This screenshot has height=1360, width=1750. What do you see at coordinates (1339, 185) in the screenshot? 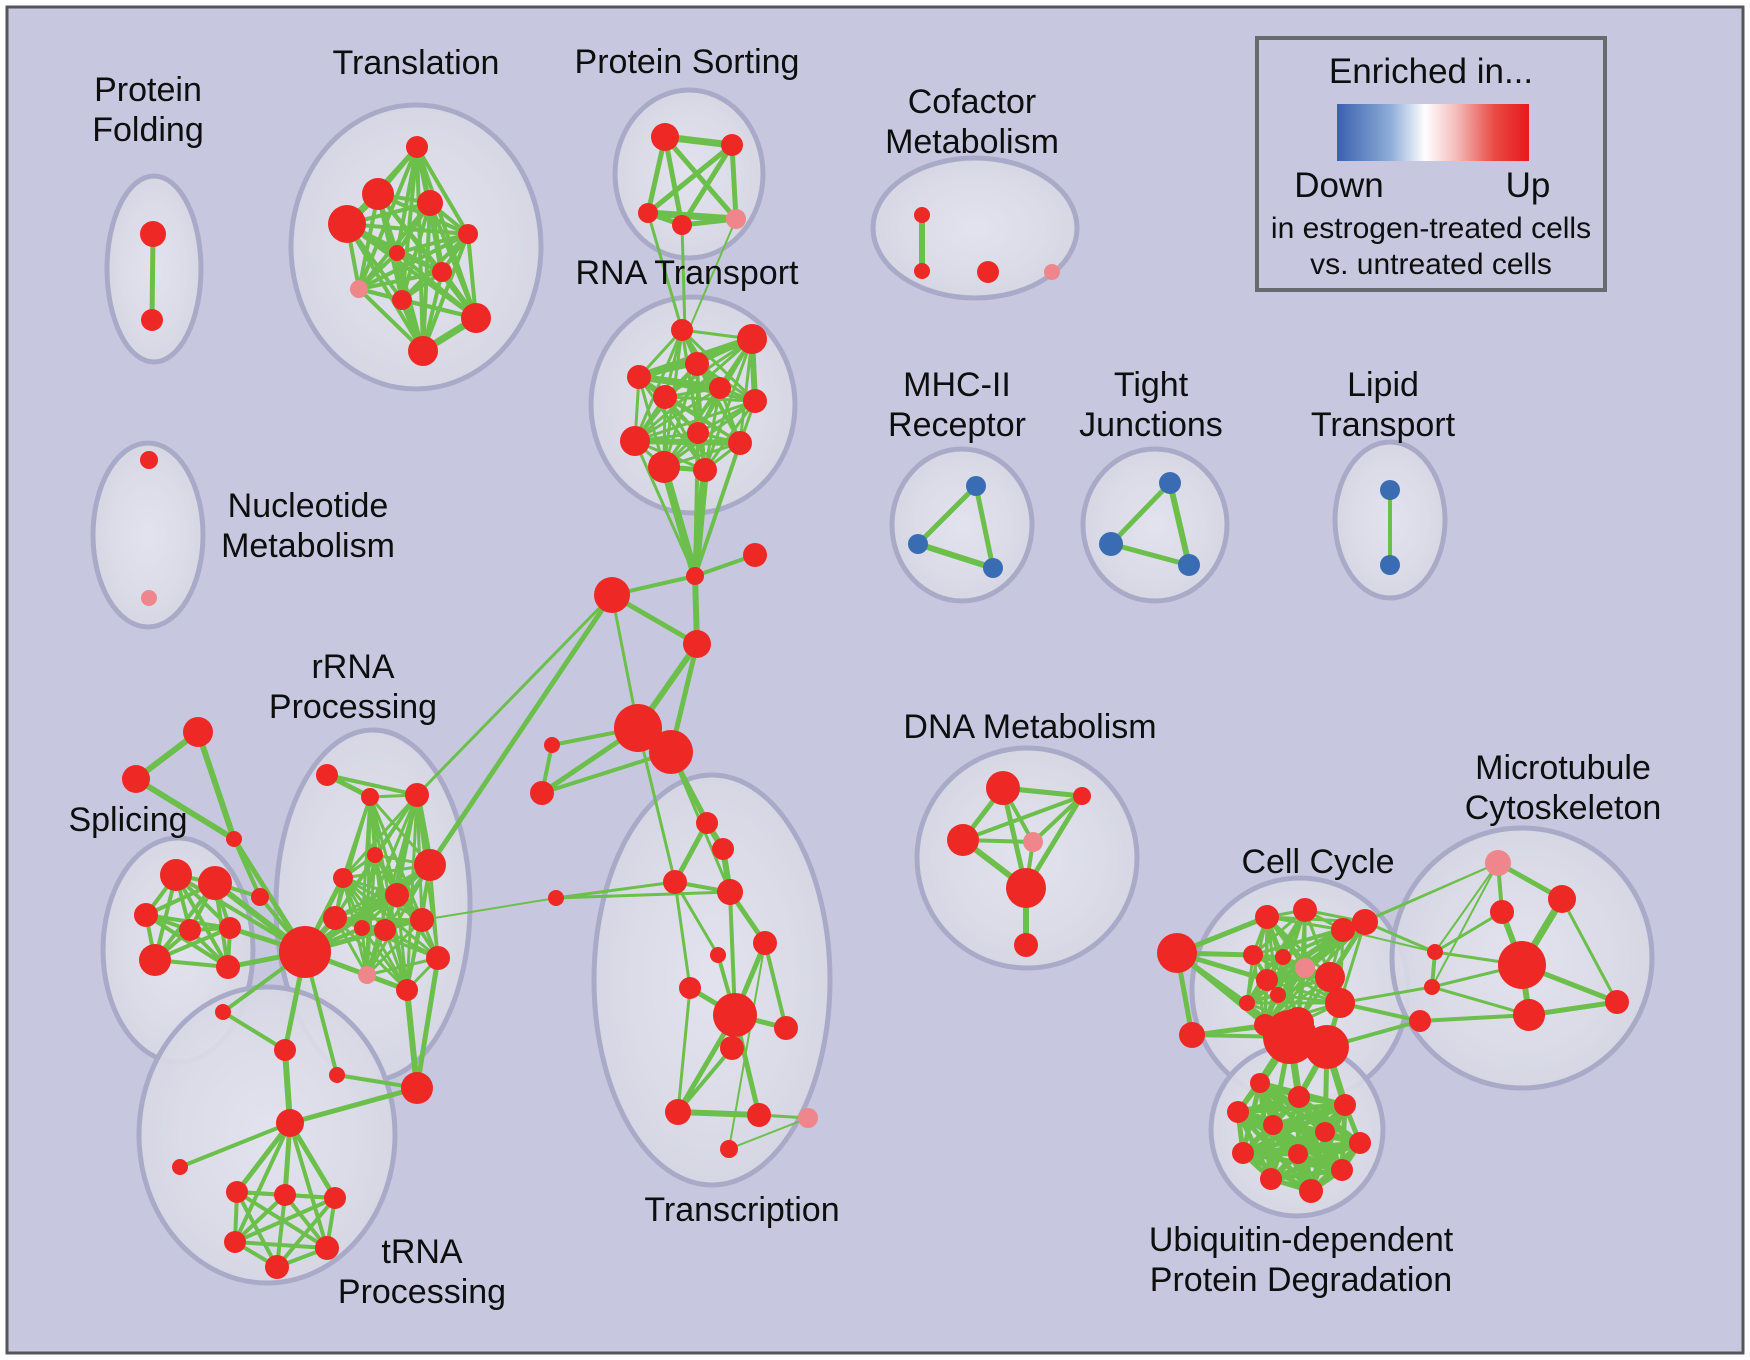
I see `legend-down-label: Down` at bounding box center [1339, 185].